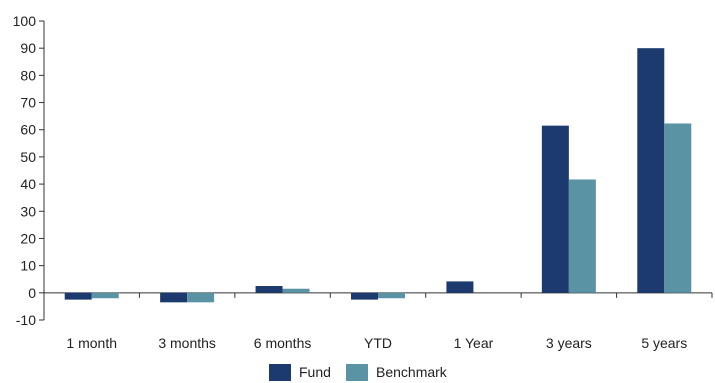 This screenshot has height=383, width=715. Describe the element at coordinates (28, 130) in the screenshot. I see `y-tick-label: 60` at that location.